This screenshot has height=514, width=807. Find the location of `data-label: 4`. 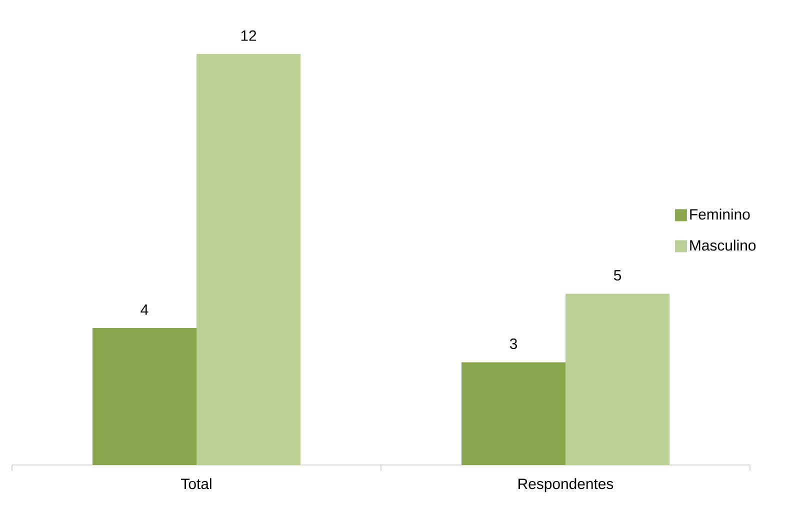

data-label: 4 is located at coordinates (144, 309).